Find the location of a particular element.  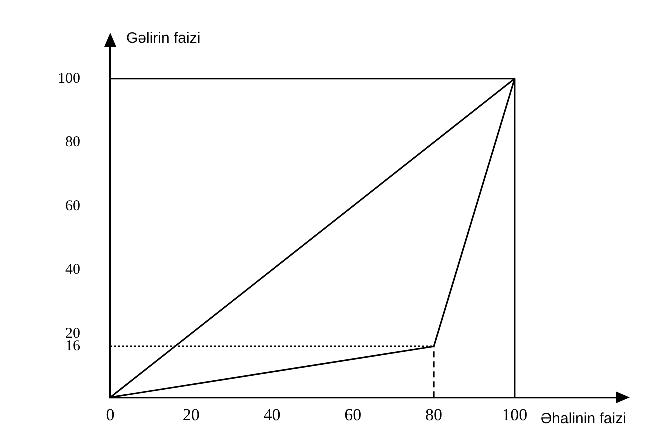

y-tick-label: 40 is located at coordinates (73, 270).